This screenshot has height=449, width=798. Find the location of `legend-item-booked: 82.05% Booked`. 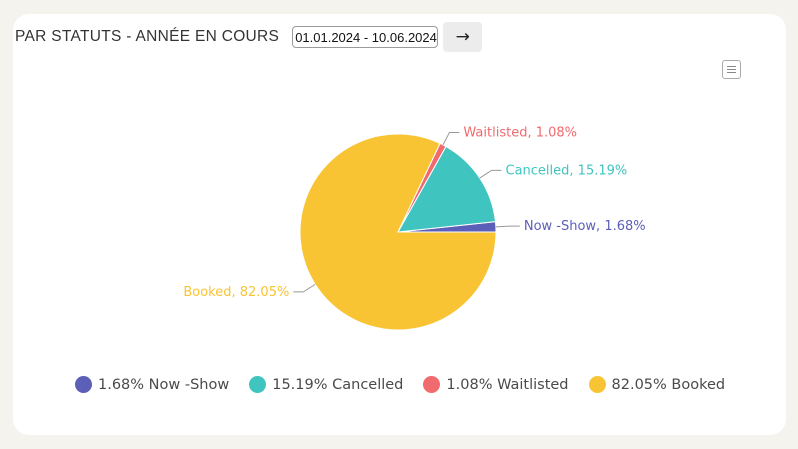

legend-item-booked: 82.05% Booked is located at coordinates (657, 384).